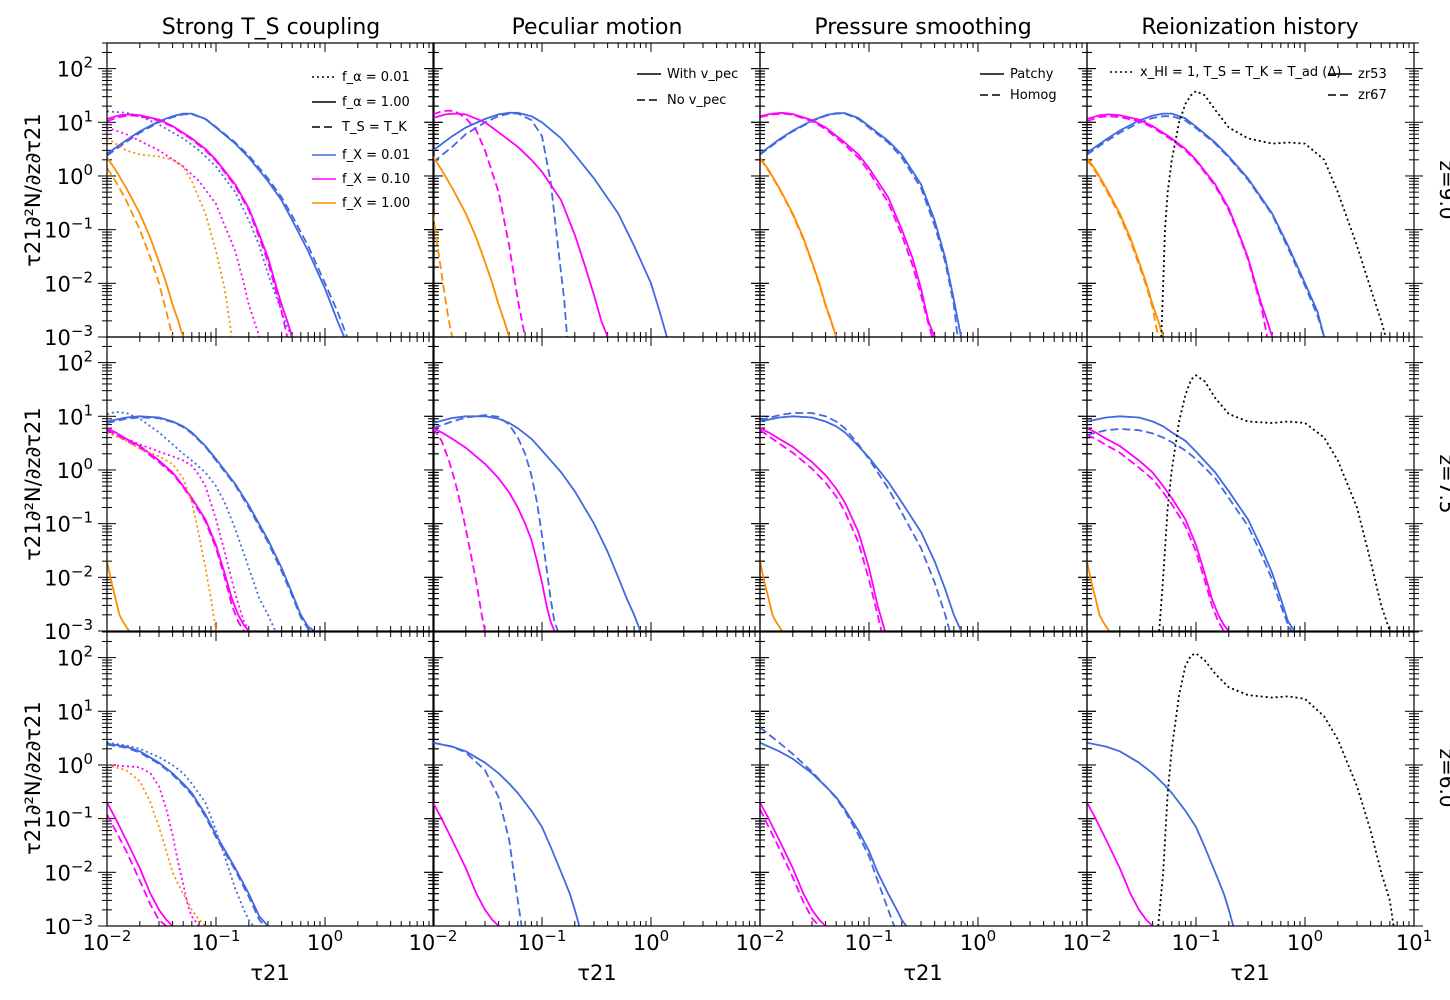 The width and height of the screenshot is (1450, 1000). What do you see at coordinates (1249, 27) in the screenshot?
I see `column-title-reionization-history: Reionization history` at bounding box center [1249, 27].